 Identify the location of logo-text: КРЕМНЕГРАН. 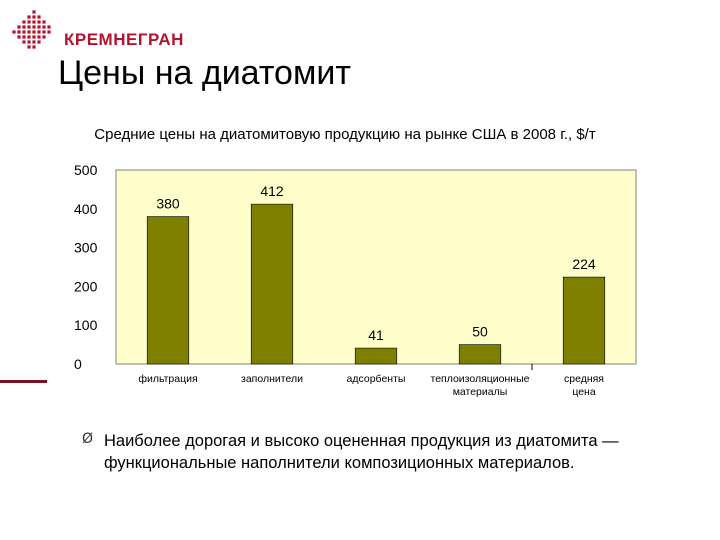
(124, 39).